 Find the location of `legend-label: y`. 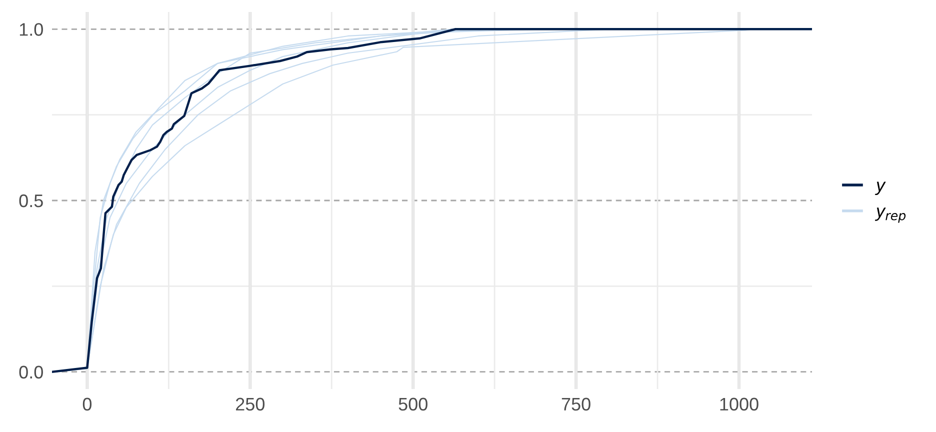

legend-label: y is located at coordinates (880, 189).